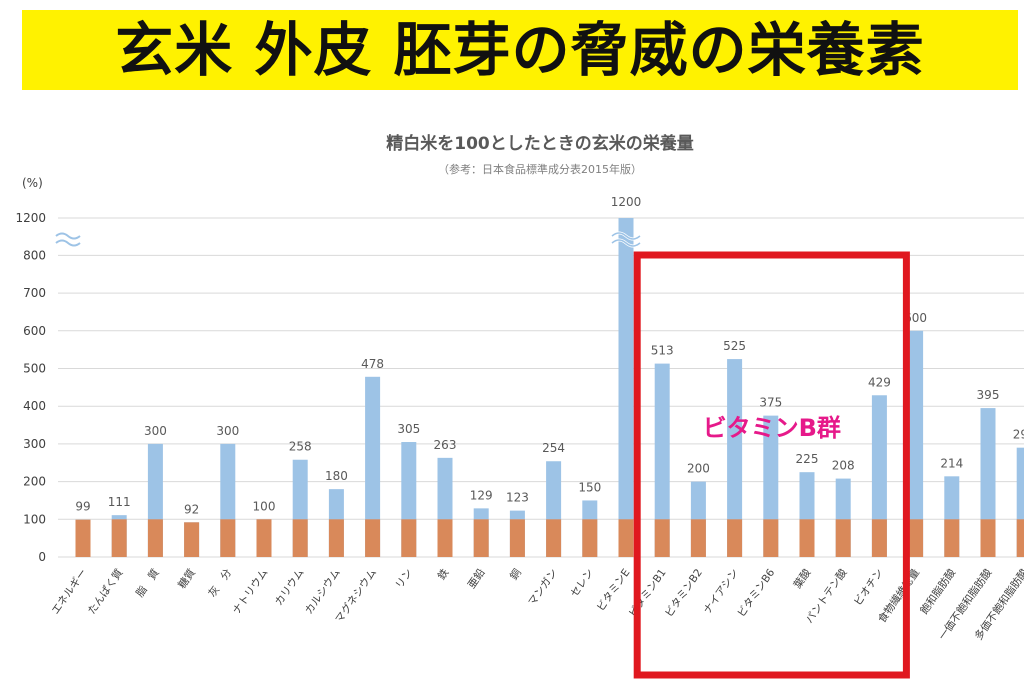  Describe the element at coordinates (408, 429) in the screenshot. I see `data-label: 305` at that location.